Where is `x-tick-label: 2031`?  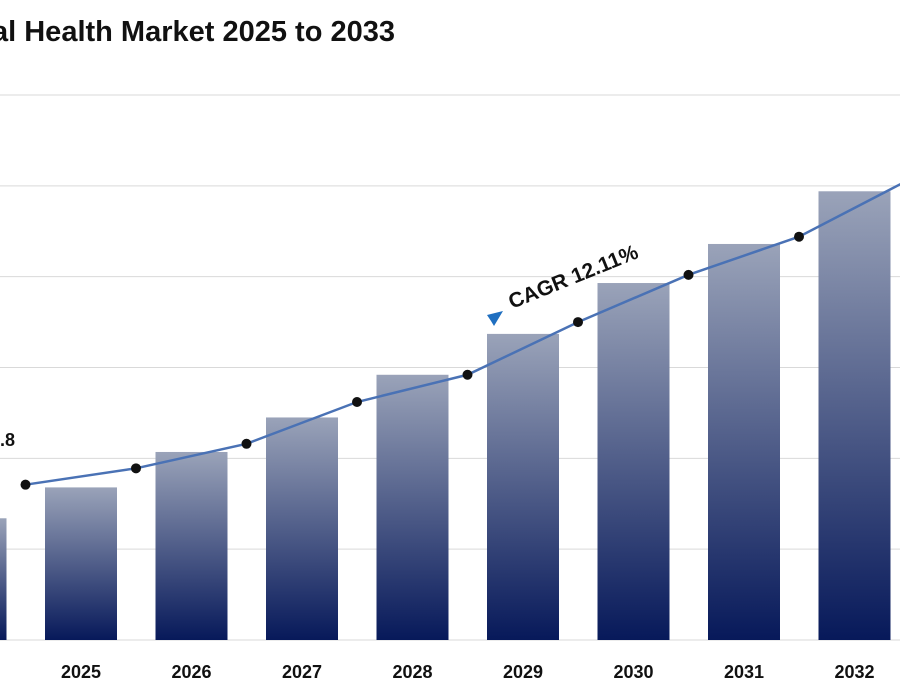
x-tick-label: 2031 is located at coordinates (744, 672).